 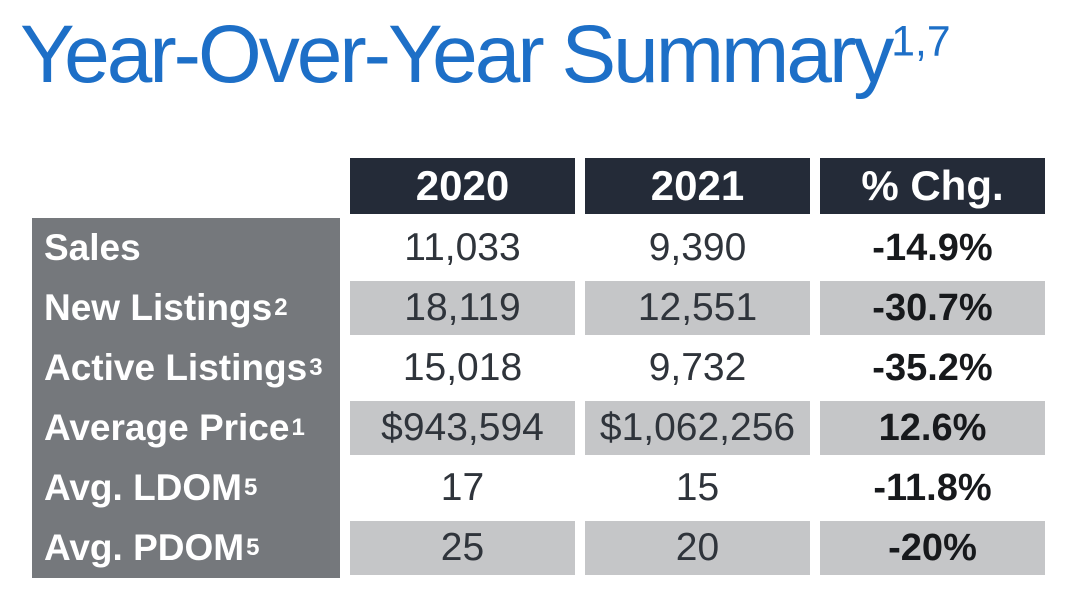 I want to click on row-label: Avg. LDOM 5, so click(x=186, y=488).